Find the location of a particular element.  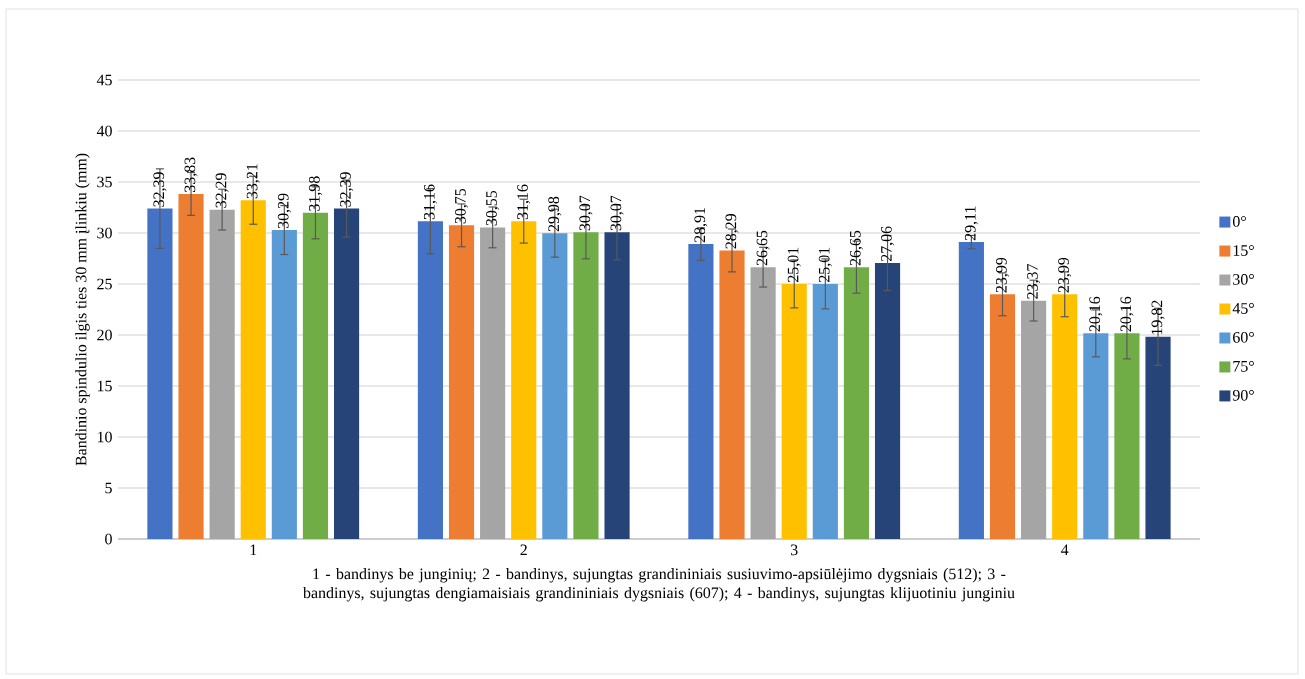

data-label: 28,29 is located at coordinates (732, 231).